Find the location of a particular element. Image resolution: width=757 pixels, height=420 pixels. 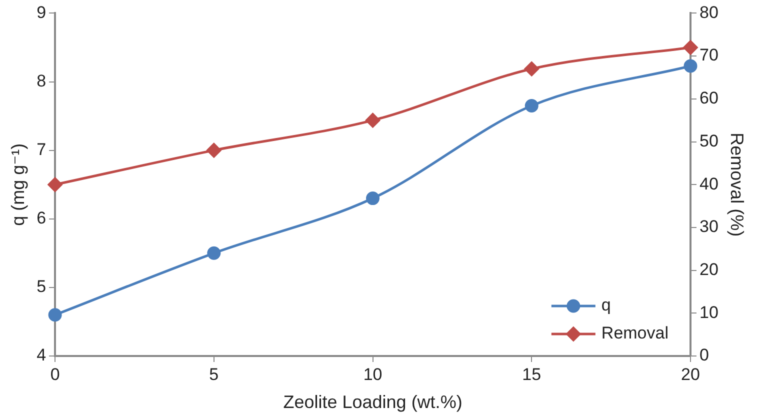

legend-label: q is located at coordinates (606, 305).